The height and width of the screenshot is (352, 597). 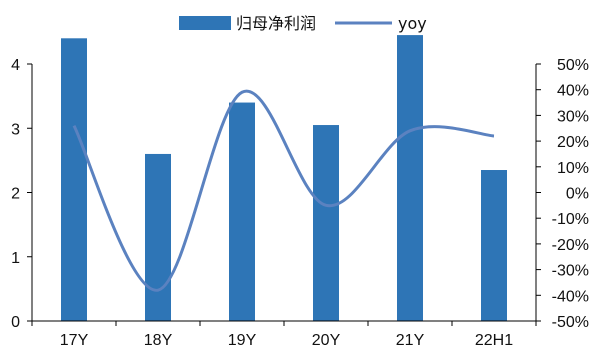 I want to click on x-tick-label: 22H1, so click(x=494, y=340).